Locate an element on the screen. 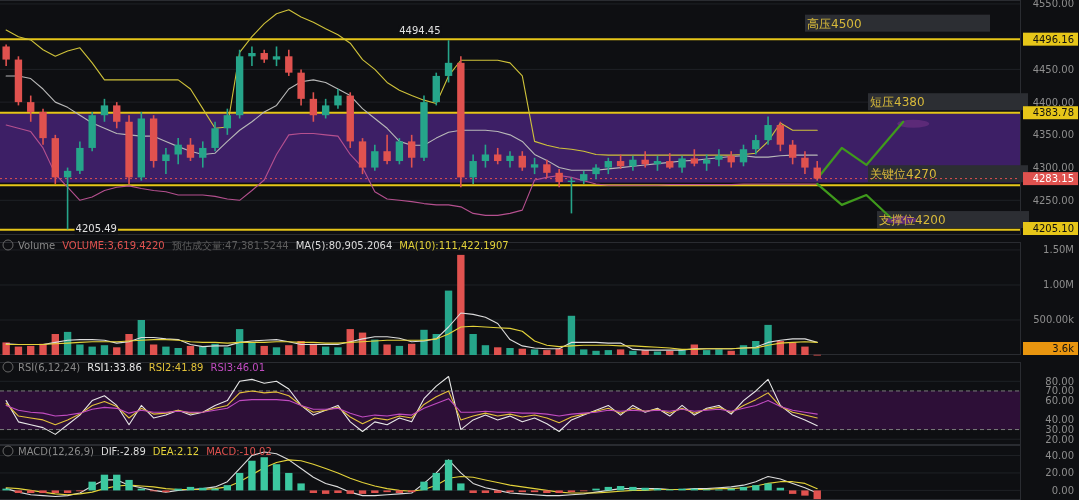 Image resolution: width=1079 pixels, height=500 pixels. text: DIF:-2.89 is located at coordinates (123, 451).